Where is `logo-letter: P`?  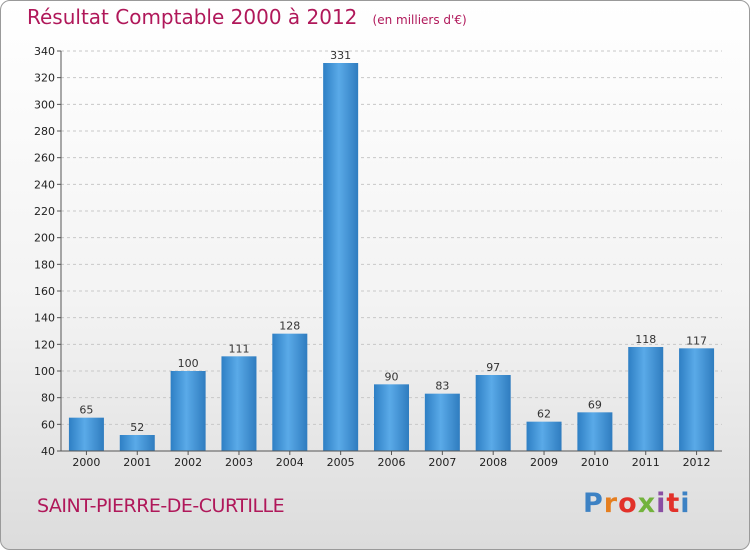 logo-letter: P is located at coordinates (593, 503).